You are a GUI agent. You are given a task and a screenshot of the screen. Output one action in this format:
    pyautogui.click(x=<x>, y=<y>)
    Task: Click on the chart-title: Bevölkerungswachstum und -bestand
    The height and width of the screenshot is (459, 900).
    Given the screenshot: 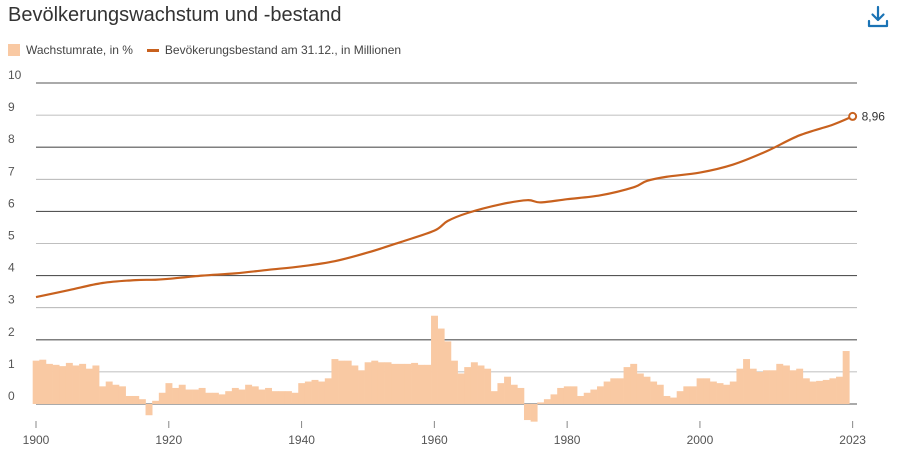 What is the action you would take?
    pyautogui.click(x=175, y=15)
    